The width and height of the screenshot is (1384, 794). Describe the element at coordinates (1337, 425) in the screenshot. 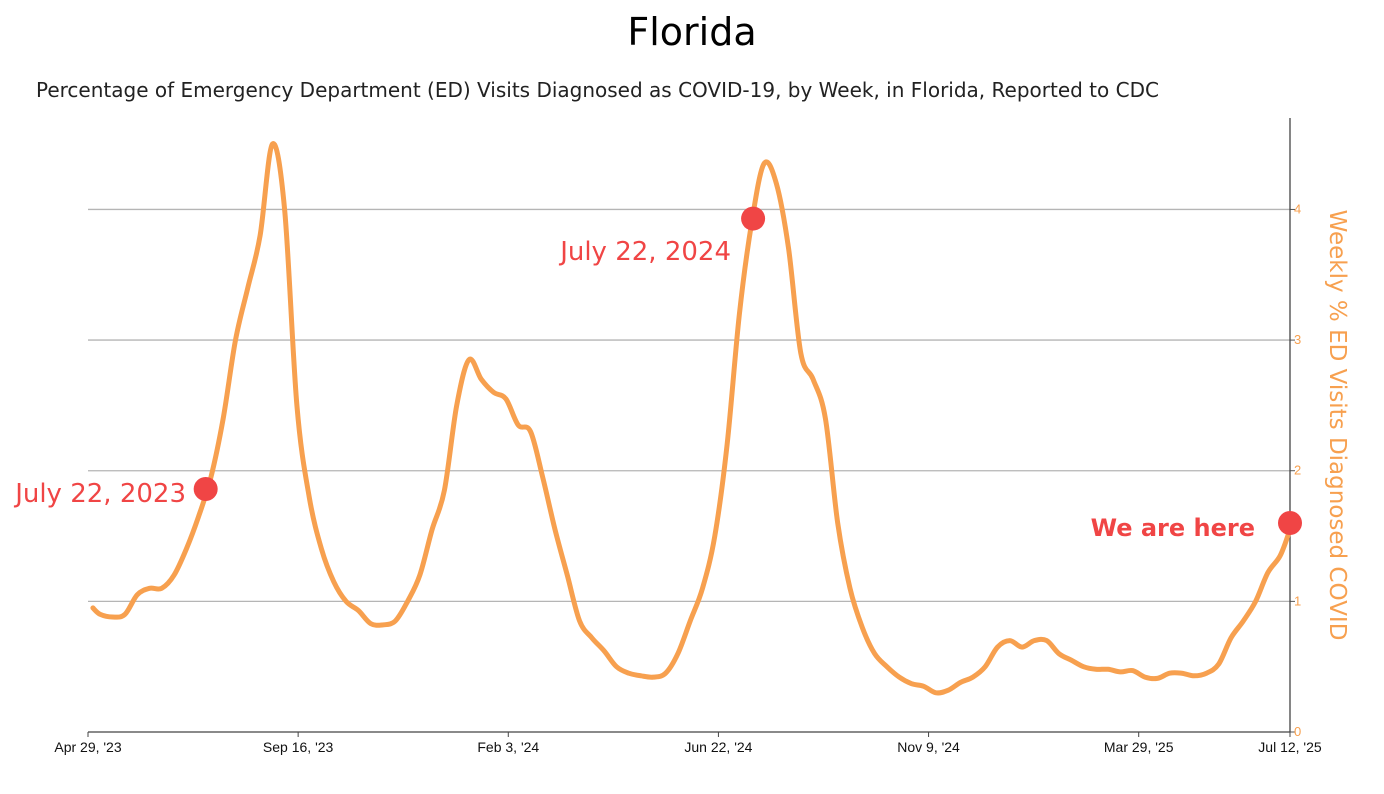

I see `y-axis-label: Weekly % ED Visits Diagnosed COVID` at that location.